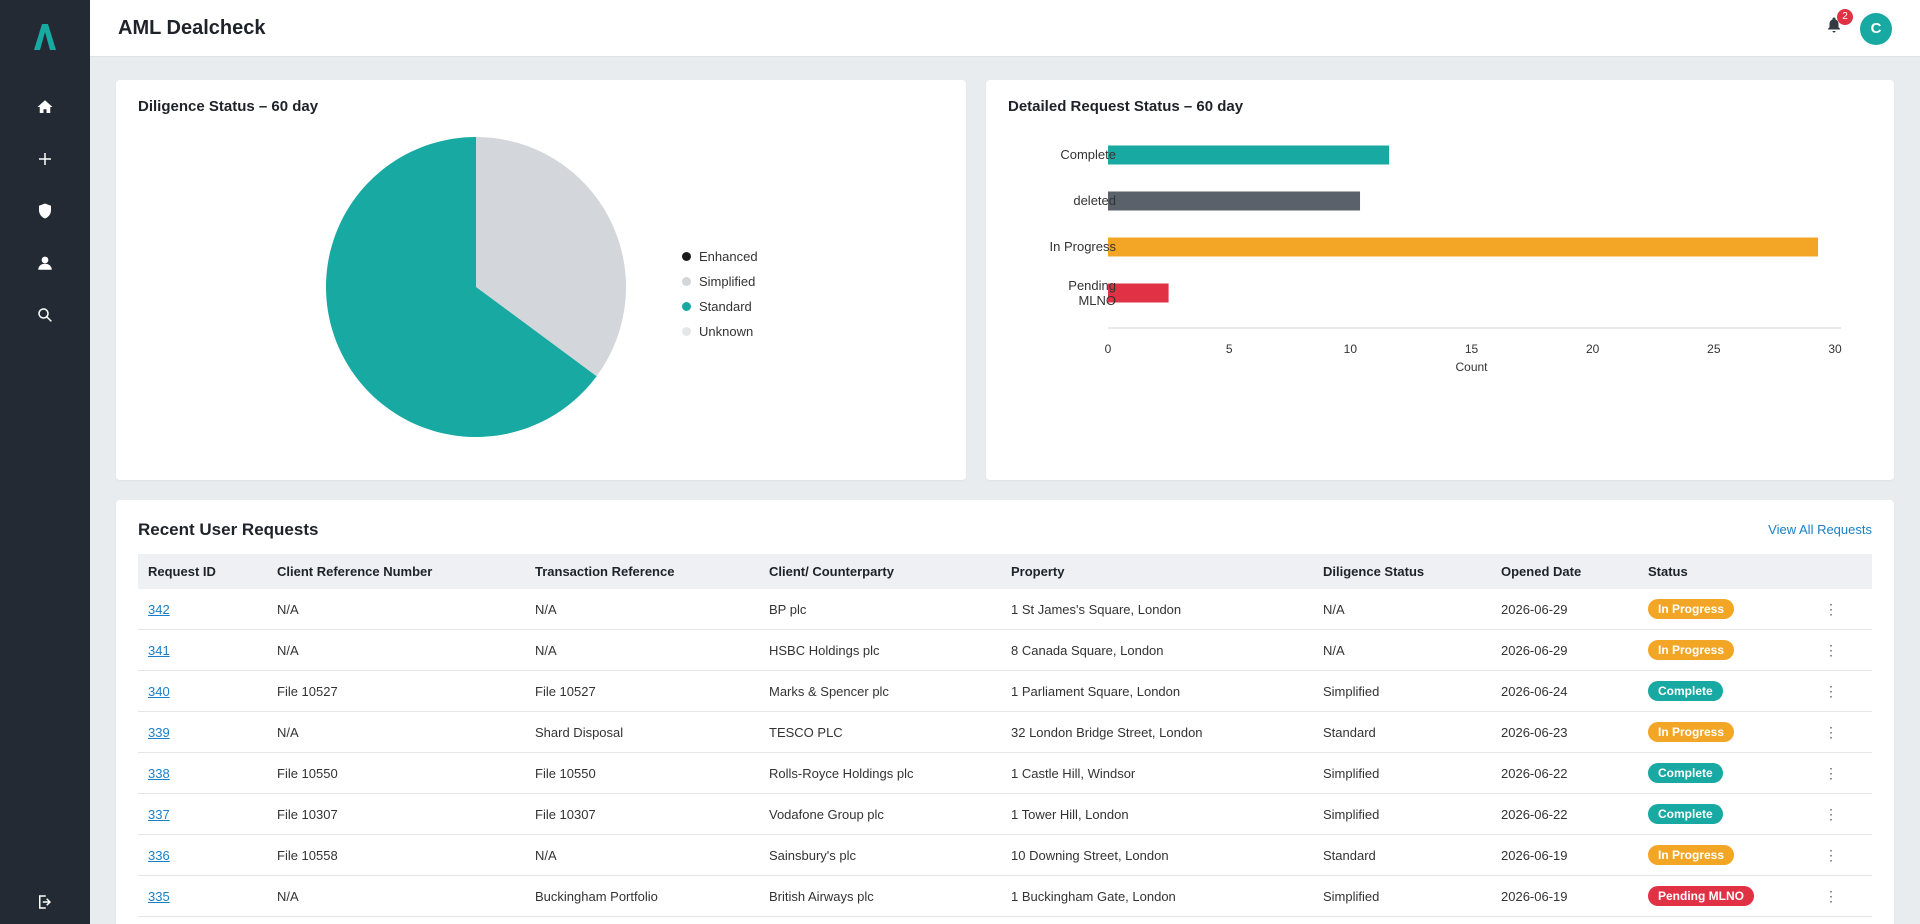  I want to click on diligence-status-title: Diligence Status – 60 day, so click(228, 106).